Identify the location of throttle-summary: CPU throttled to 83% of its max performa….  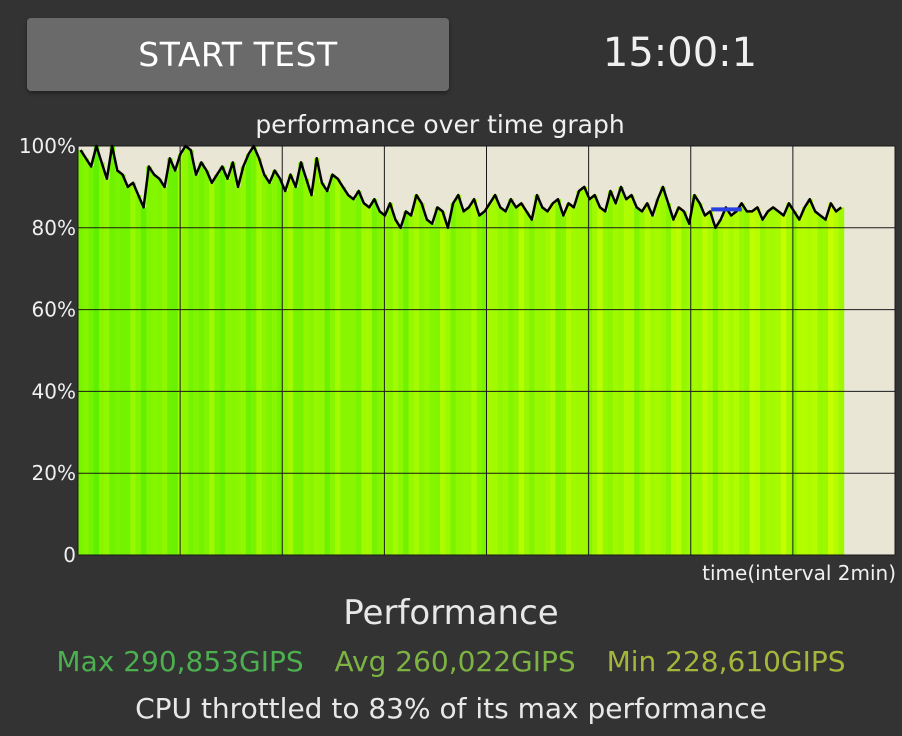
(451, 708).